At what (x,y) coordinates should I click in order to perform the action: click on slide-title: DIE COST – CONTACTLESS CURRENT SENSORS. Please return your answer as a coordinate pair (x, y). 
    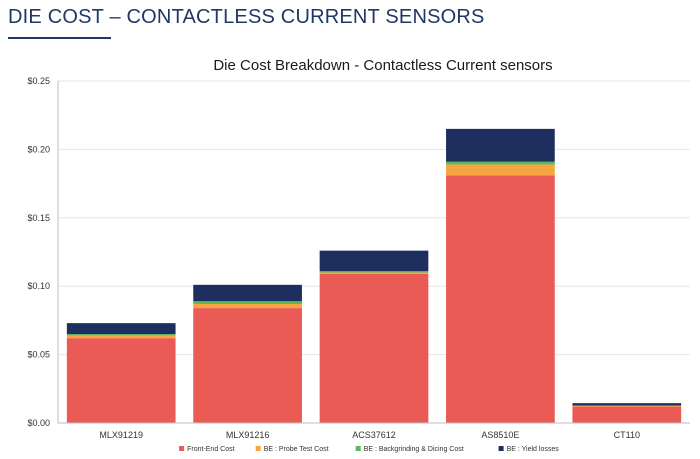
    Looking at the image, I should click on (246, 17).